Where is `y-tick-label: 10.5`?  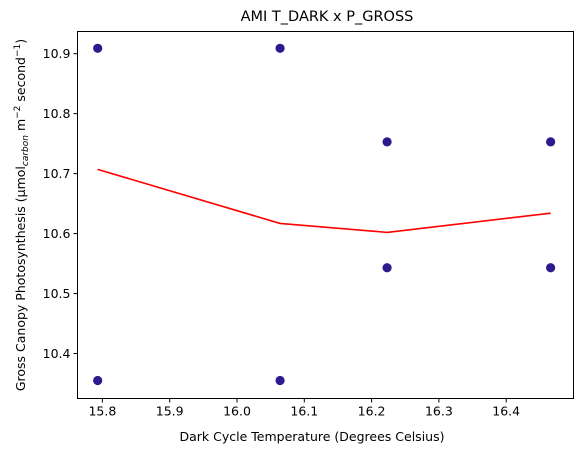
y-tick-label: 10.5 is located at coordinates (57, 293).